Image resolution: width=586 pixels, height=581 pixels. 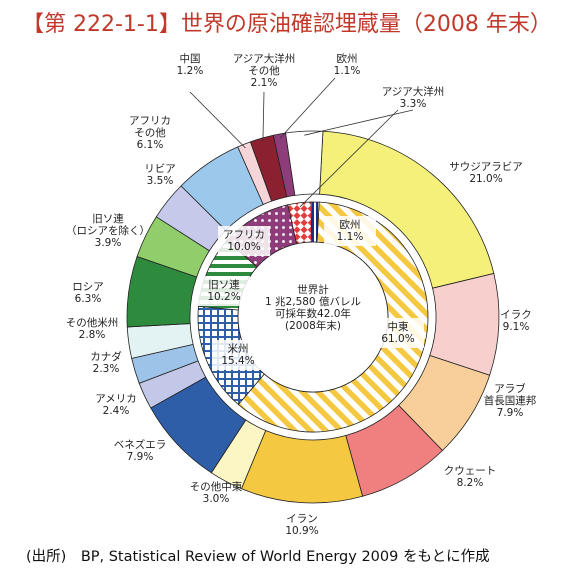 What do you see at coordinates (263, 117) in the screenshot?
I see `leader-line-アジア大洋州-その他` at bounding box center [263, 117].